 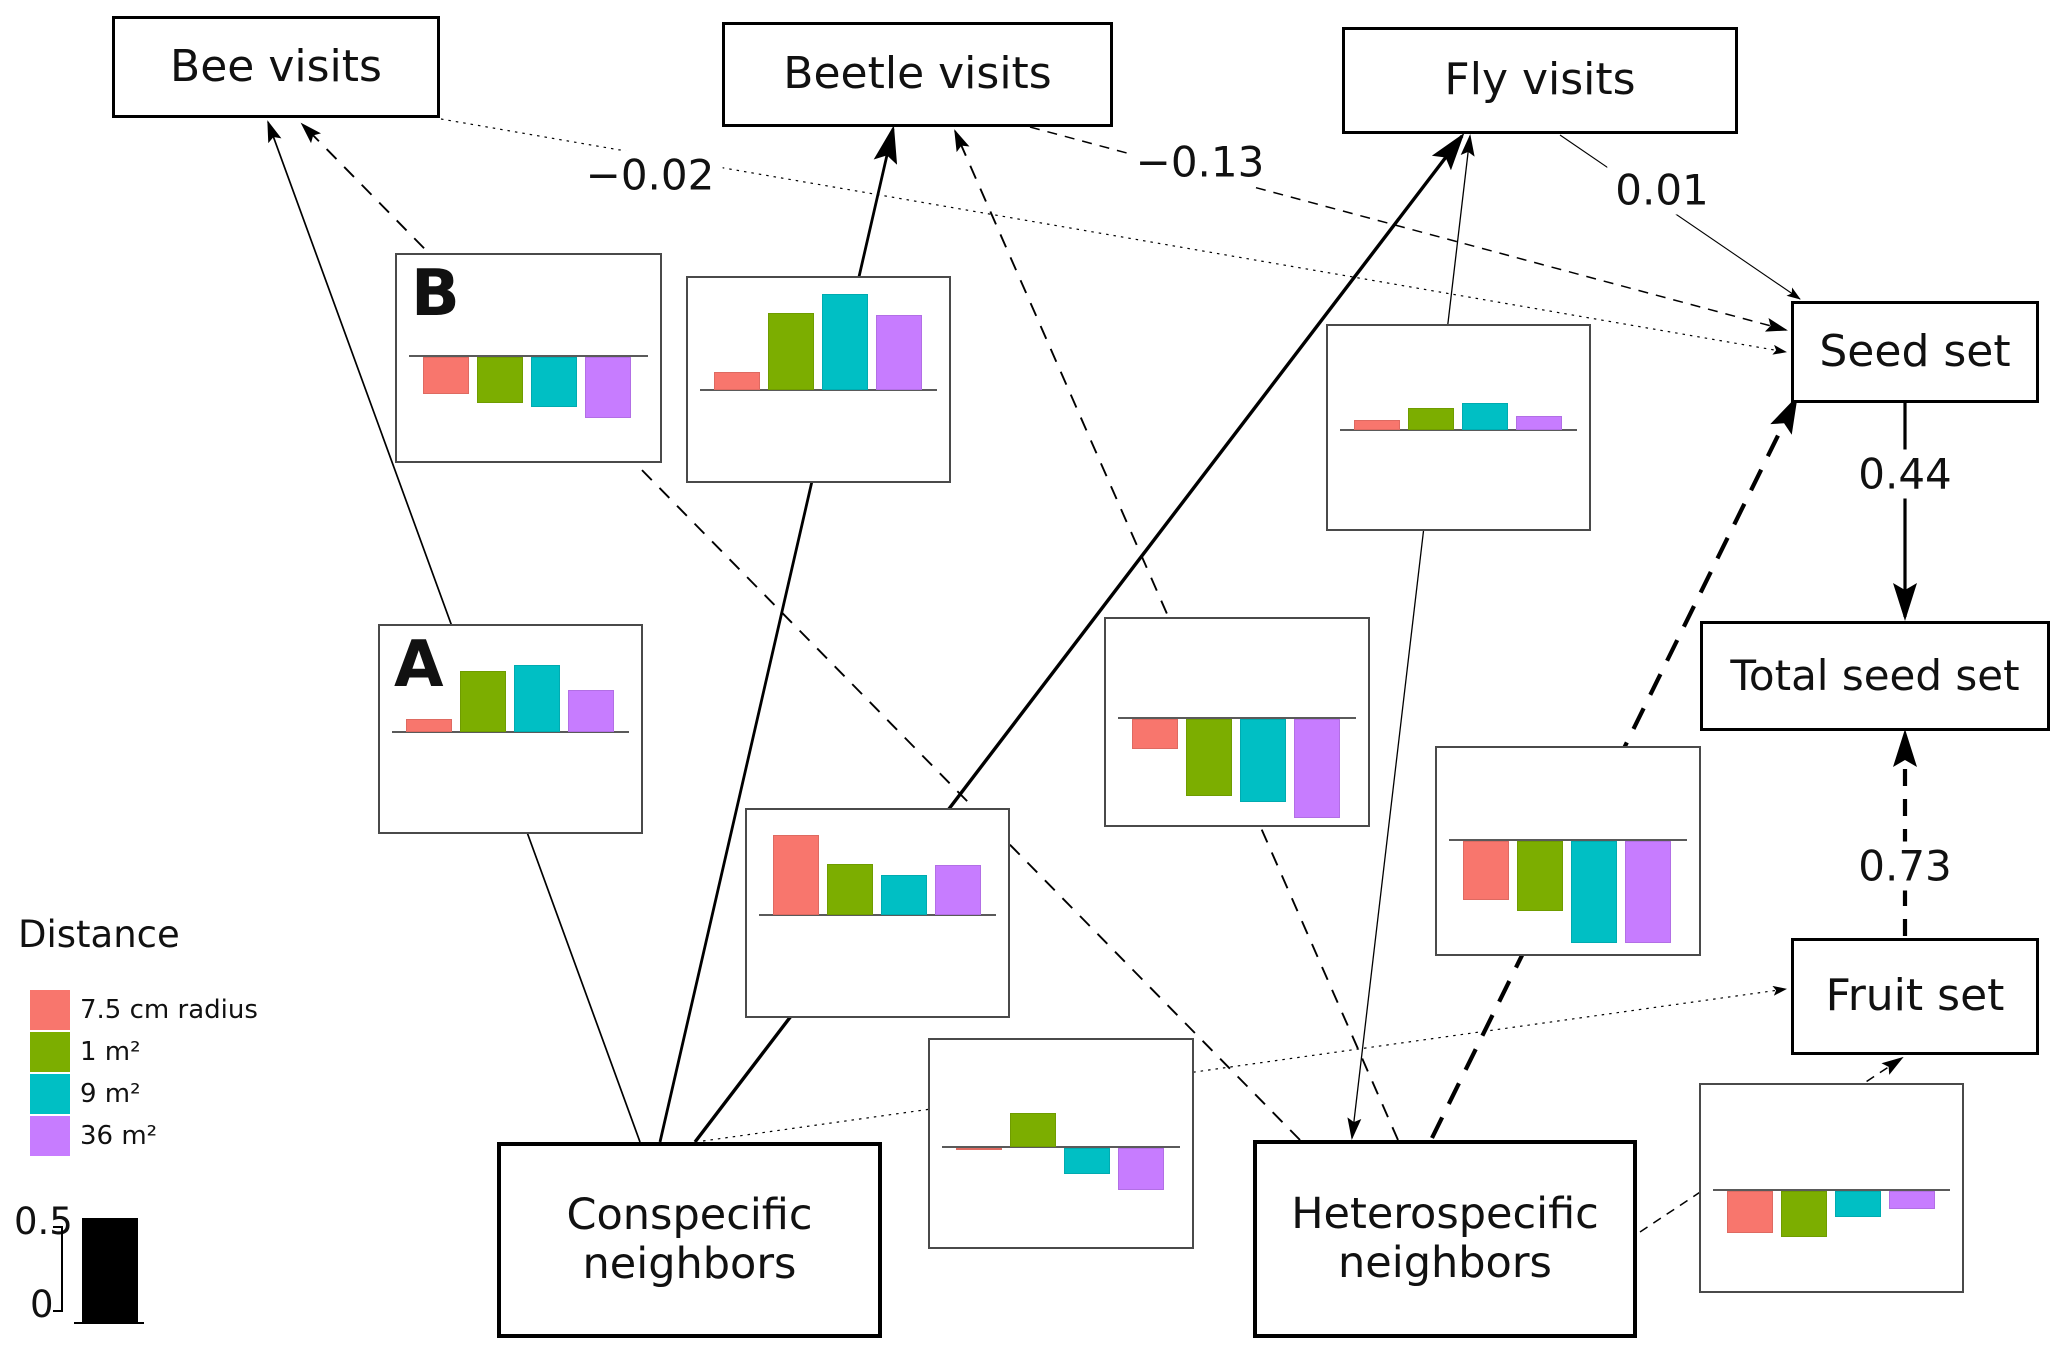 What do you see at coordinates (1680, 217) in the screenshot?
I see `edge-fly-to-seed` at bounding box center [1680, 217].